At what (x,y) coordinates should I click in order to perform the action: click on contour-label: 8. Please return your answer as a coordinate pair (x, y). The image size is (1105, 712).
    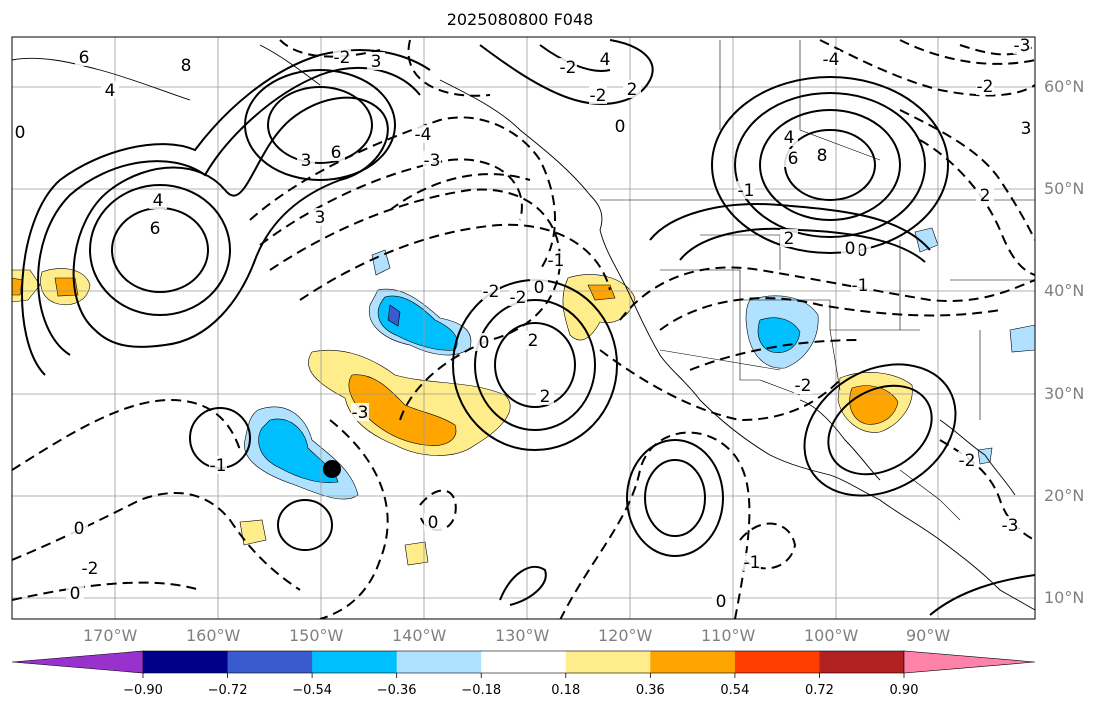
    Looking at the image, I should click on (822, 156).